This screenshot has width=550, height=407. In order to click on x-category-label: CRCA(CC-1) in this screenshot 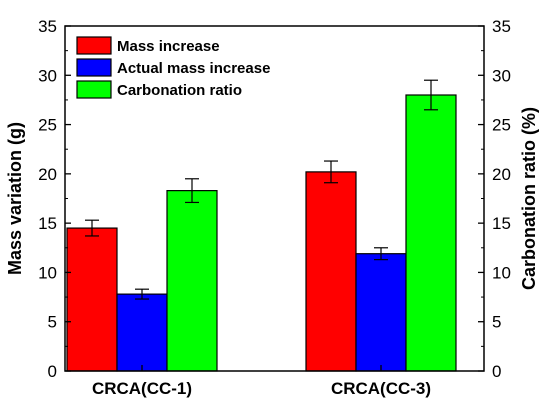, I will do `click(142, 388)`.